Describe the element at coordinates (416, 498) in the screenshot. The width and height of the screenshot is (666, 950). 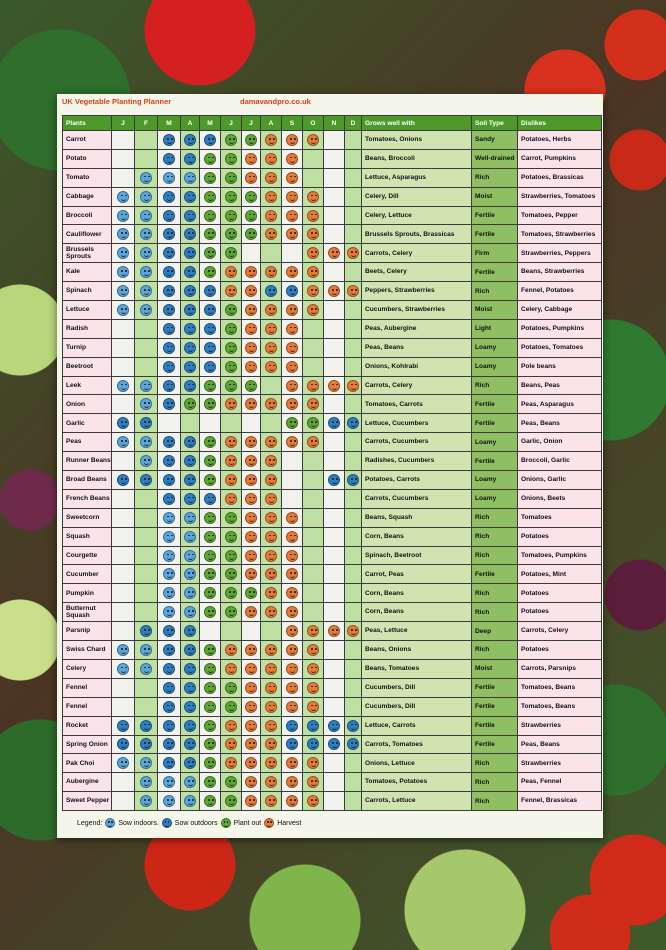
I see `grows-well-with: Carrots, Cucumbers` at that location.